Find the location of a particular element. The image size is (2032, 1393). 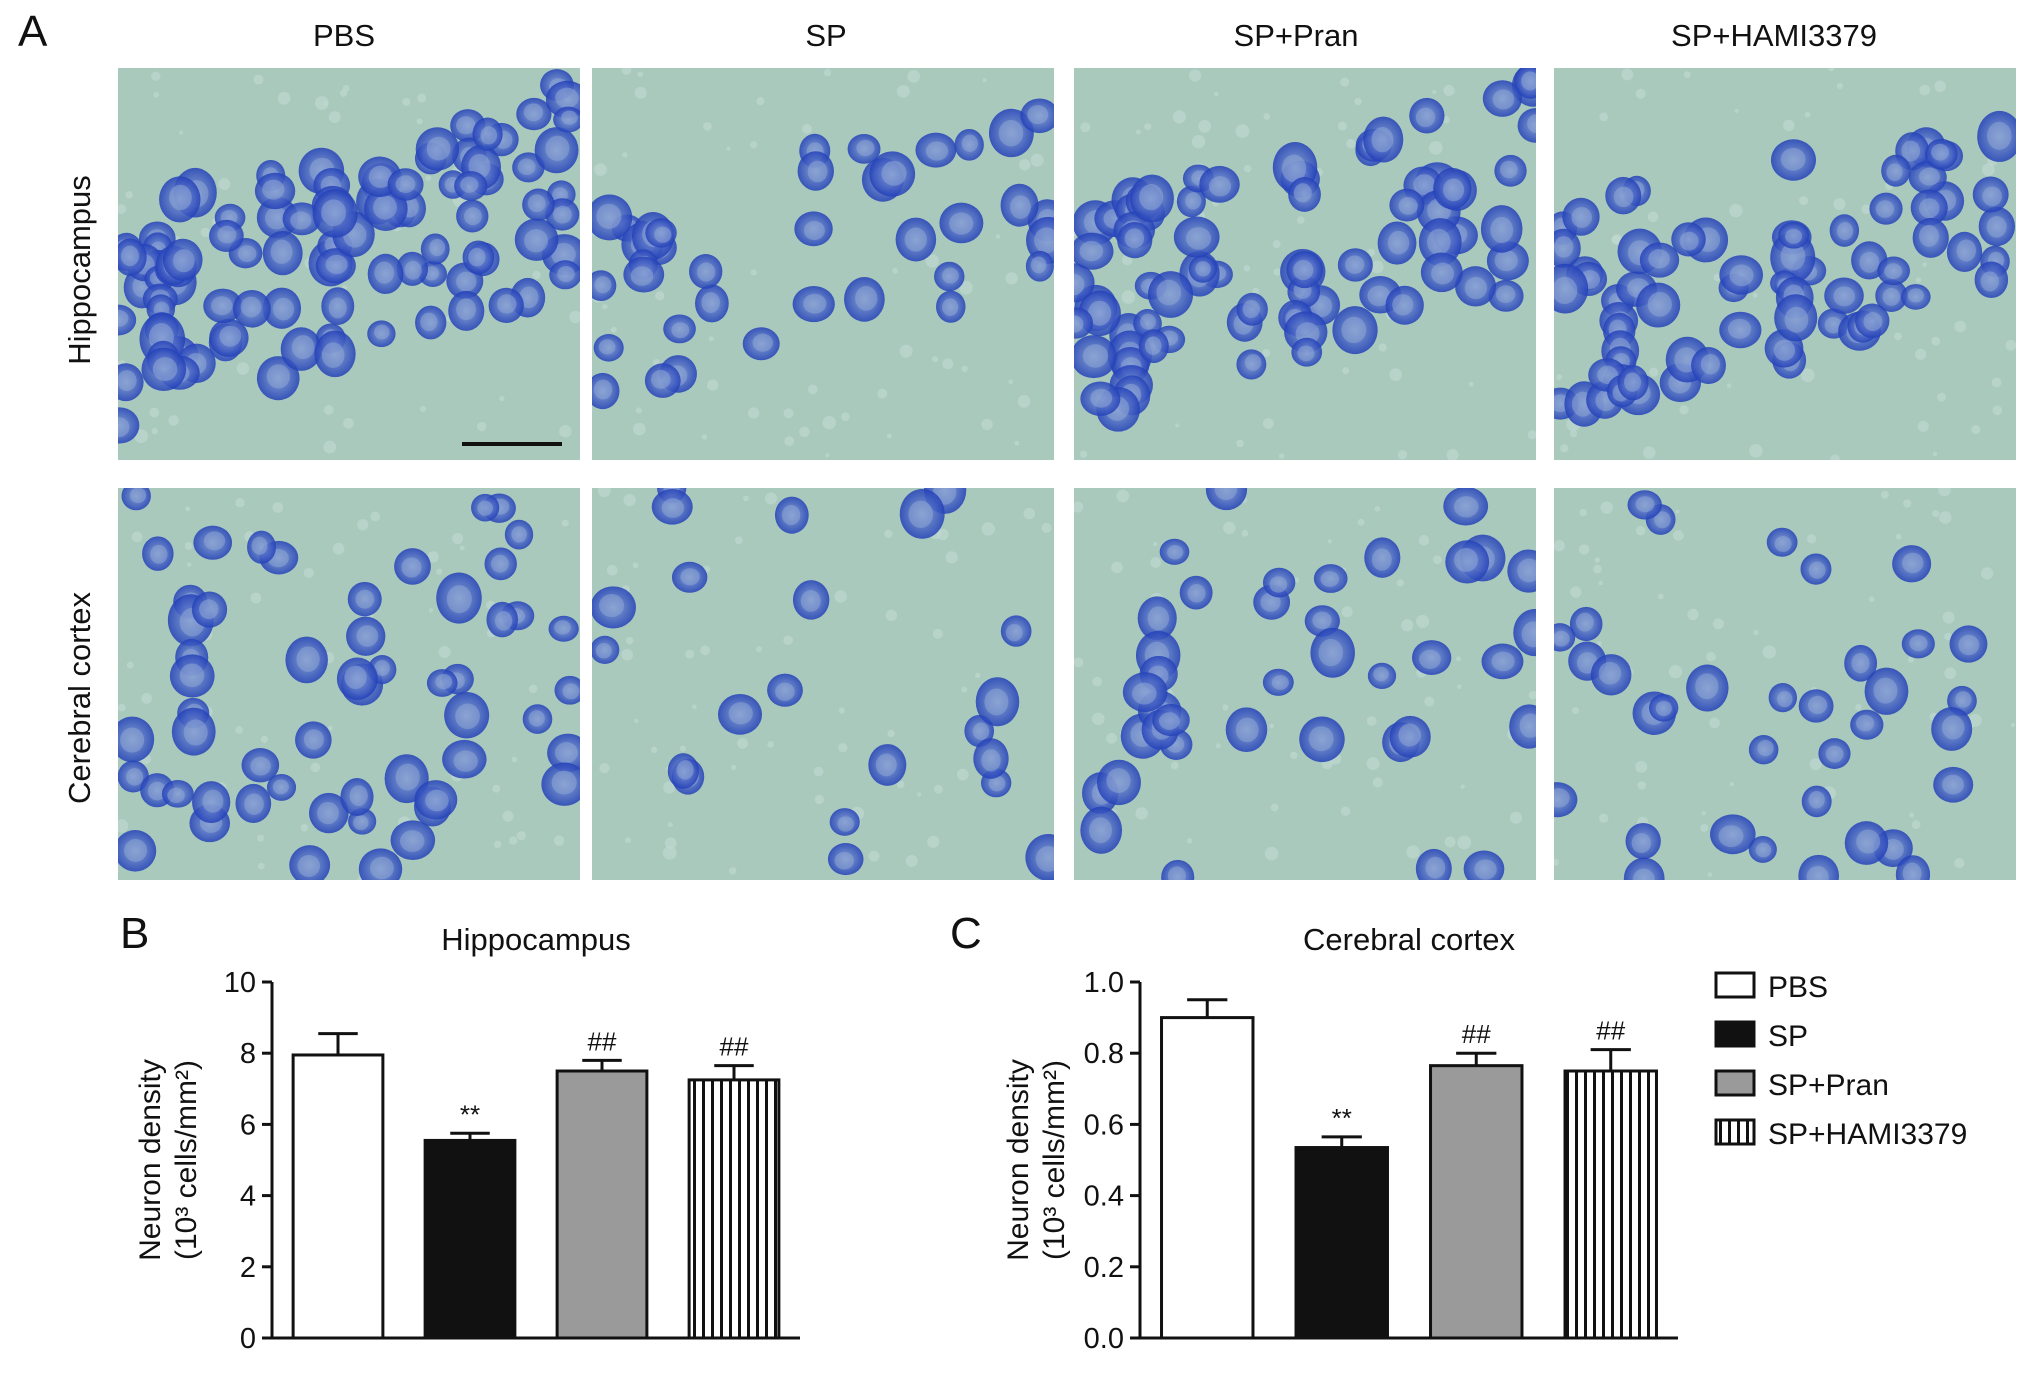

legend-label-sp-hami3379: SP+HAMI3379 is located at coordinates (1867, 1134).